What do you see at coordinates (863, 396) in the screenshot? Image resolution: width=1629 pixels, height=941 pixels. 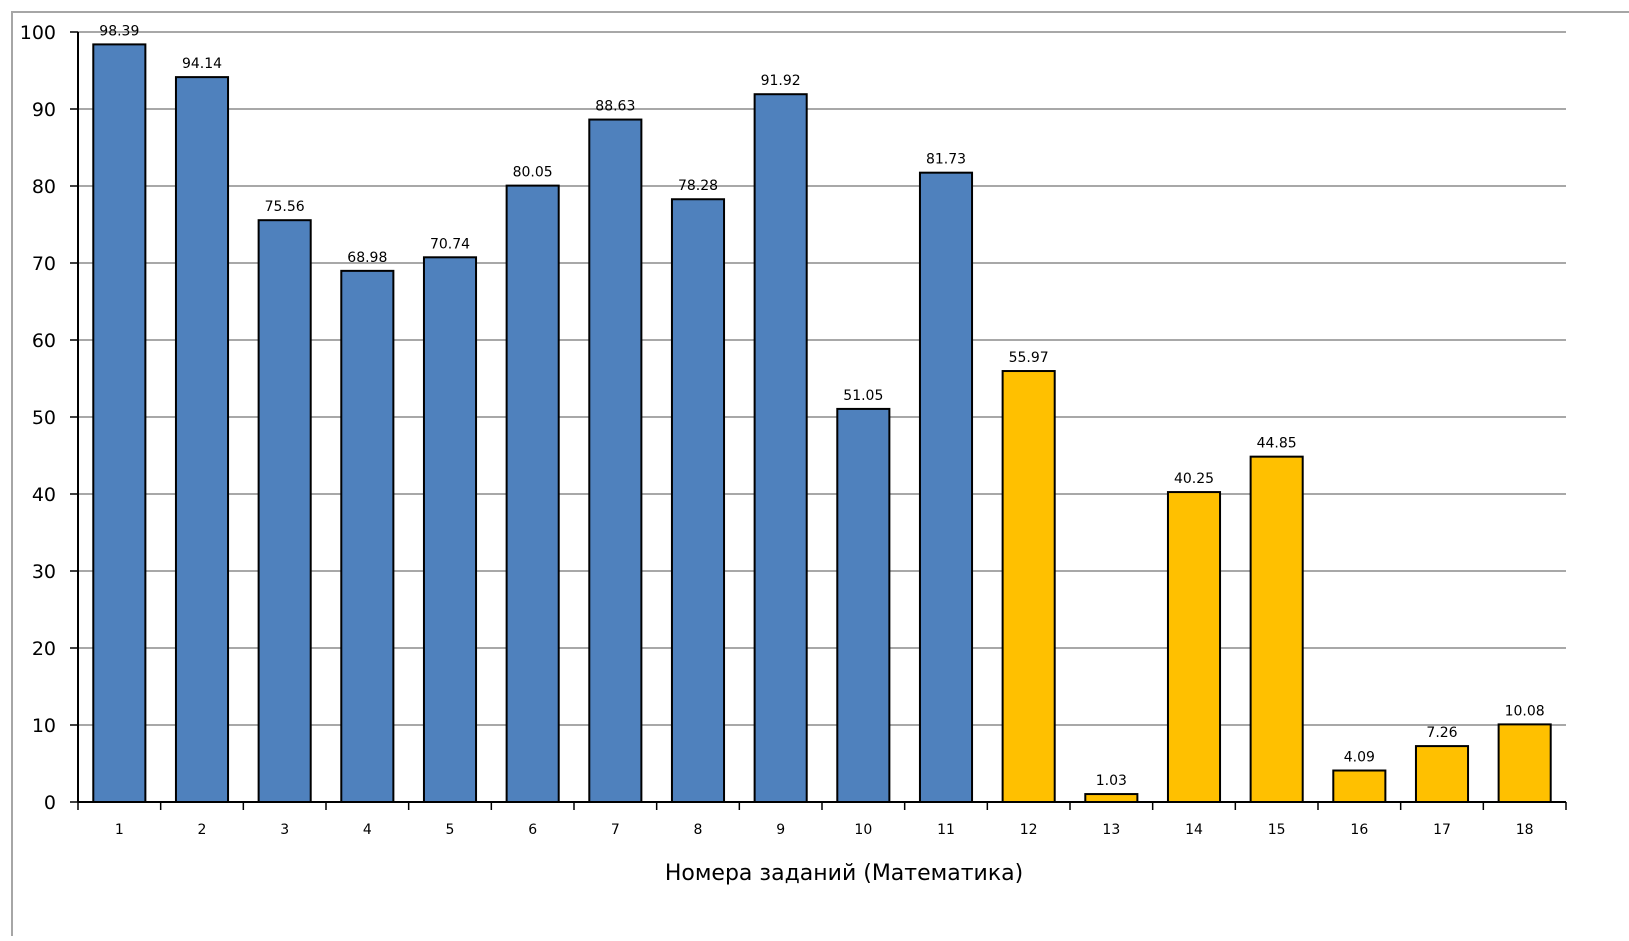 I see `data-label: 51.05` at bounding box center [863, 396].